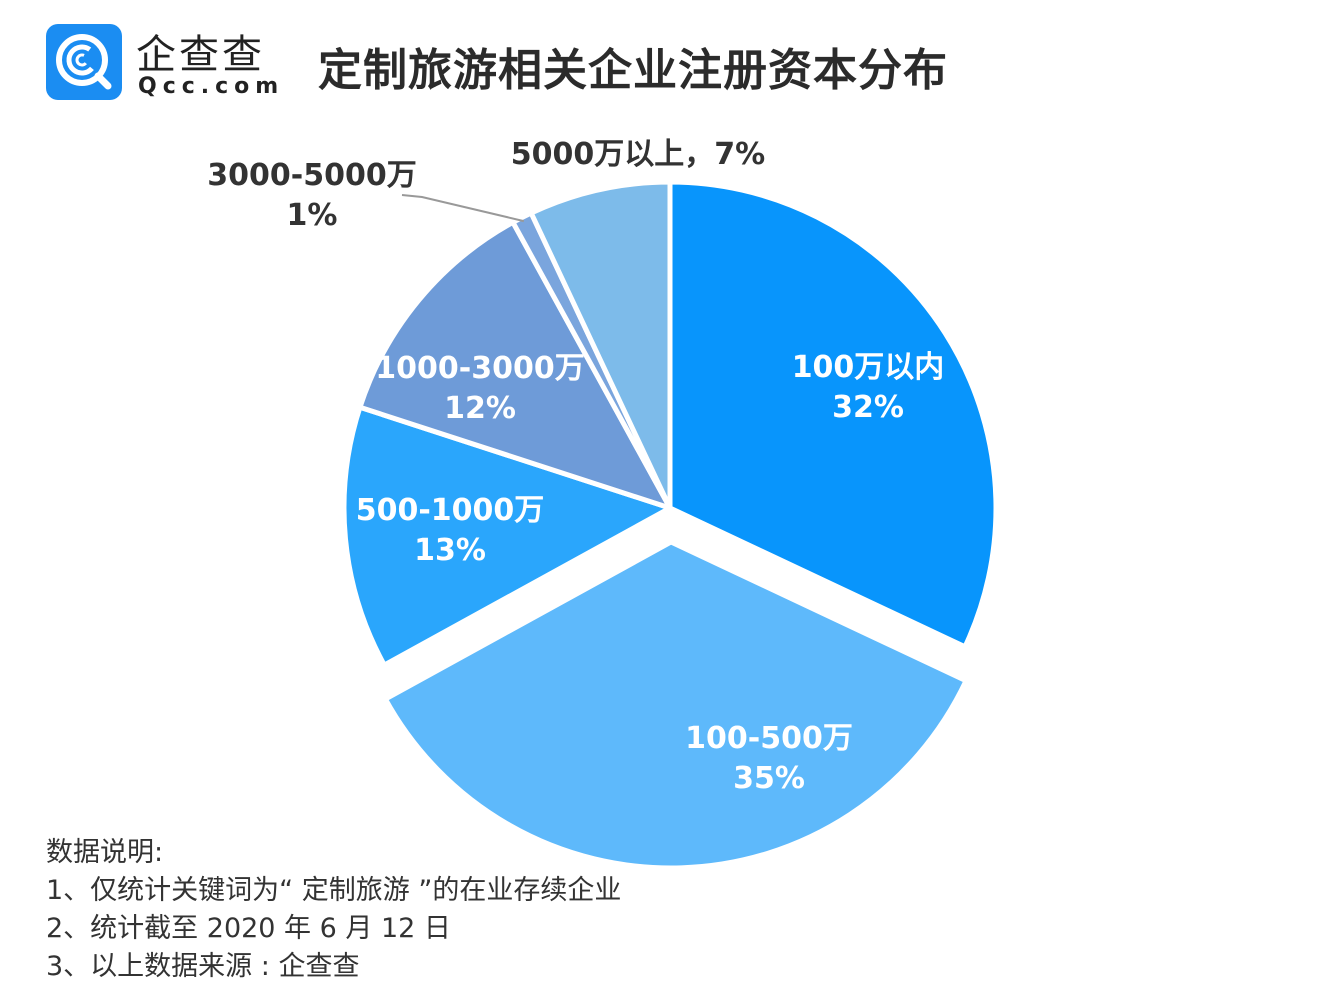  Describe the element at coordinates (450, 550) in the screenshot. I see `slice-percent: 13%` at that location.